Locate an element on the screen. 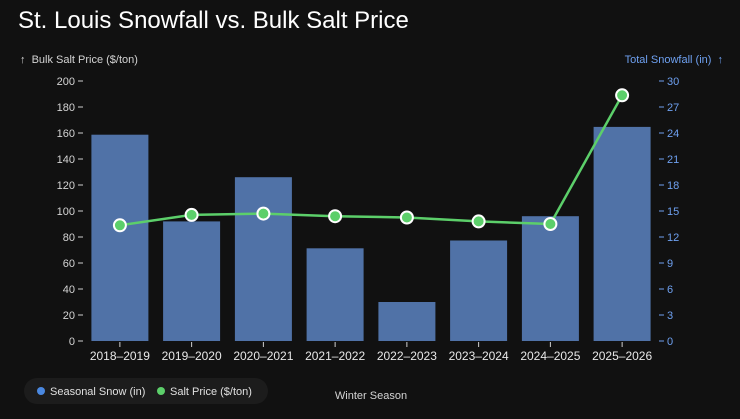 The width and height of the screenshot is (740, 419). right-axis: 0 3 6 9 12 15 18 21 24 27 30 is located at coordinates (669, 212).